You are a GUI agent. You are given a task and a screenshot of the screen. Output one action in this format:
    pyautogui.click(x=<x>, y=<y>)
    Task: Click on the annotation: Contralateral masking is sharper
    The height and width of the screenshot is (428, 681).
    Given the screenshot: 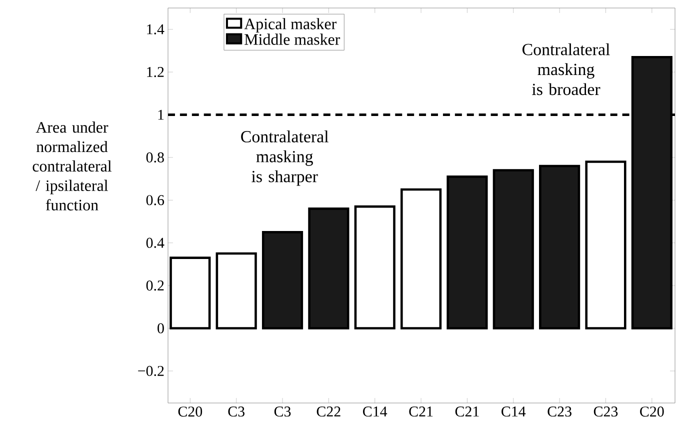 What is the action you would take?
    pyautogui.click(x=284, y=158)
    